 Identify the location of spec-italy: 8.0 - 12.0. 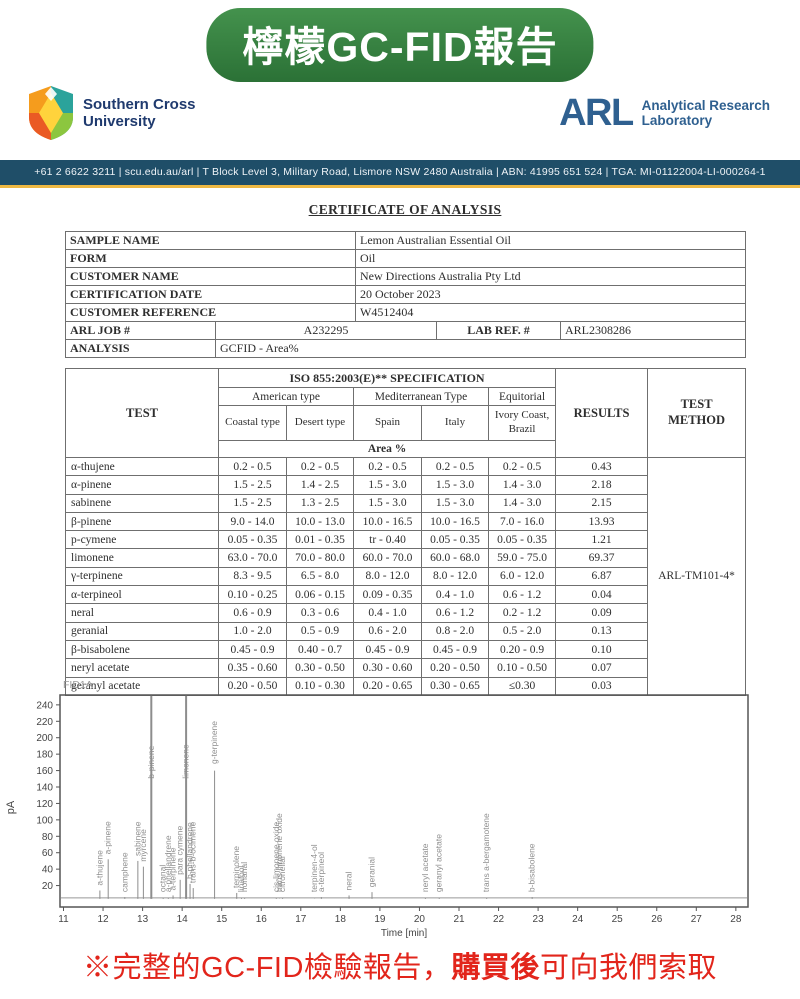
(455, 576).